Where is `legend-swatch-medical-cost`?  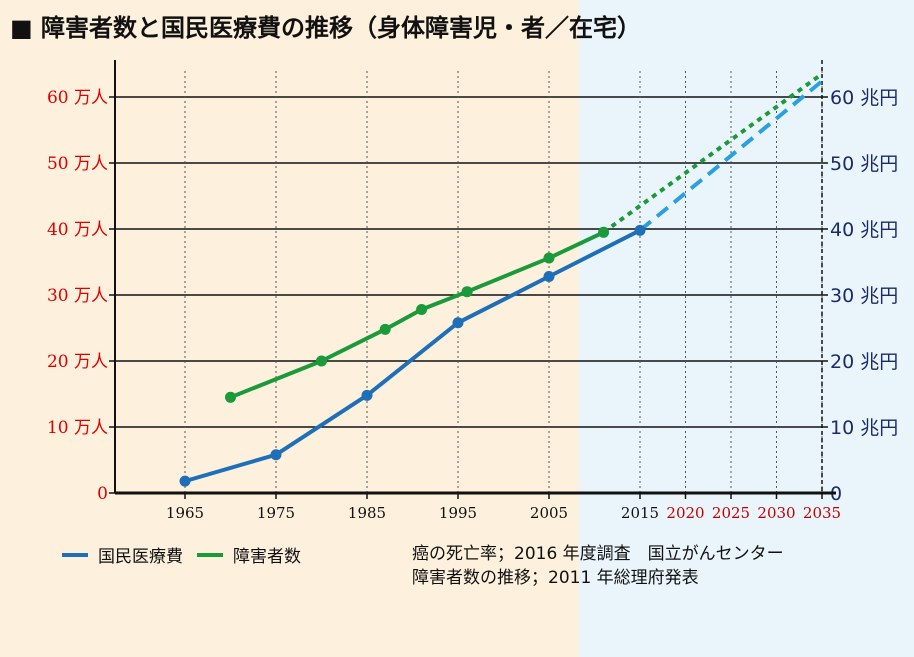
legend-swatch-medical-cost is located at coordinates (75, 554).